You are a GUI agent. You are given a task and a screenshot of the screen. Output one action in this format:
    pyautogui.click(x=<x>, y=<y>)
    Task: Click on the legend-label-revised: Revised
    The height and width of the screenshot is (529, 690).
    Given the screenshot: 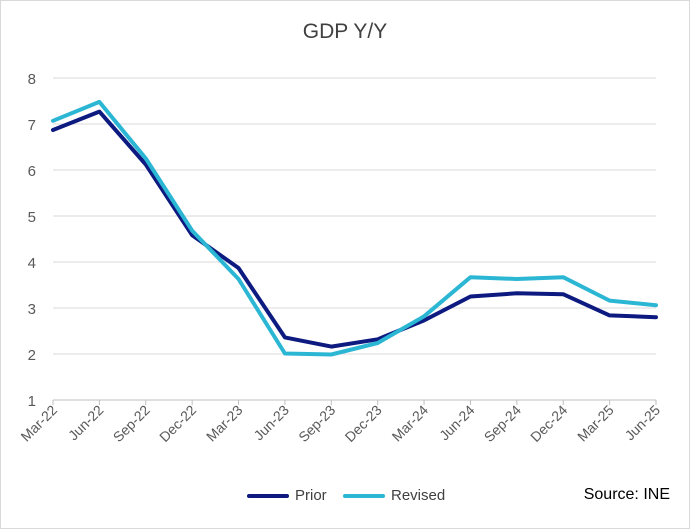 What is the action you would take?
    pyautogui.click(x=418, y=495)
    